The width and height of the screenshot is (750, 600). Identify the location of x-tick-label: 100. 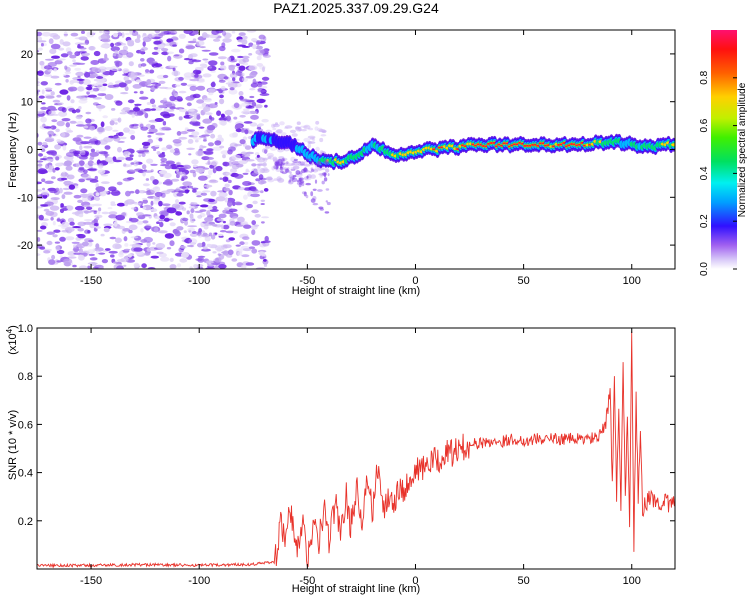
(632, 581).